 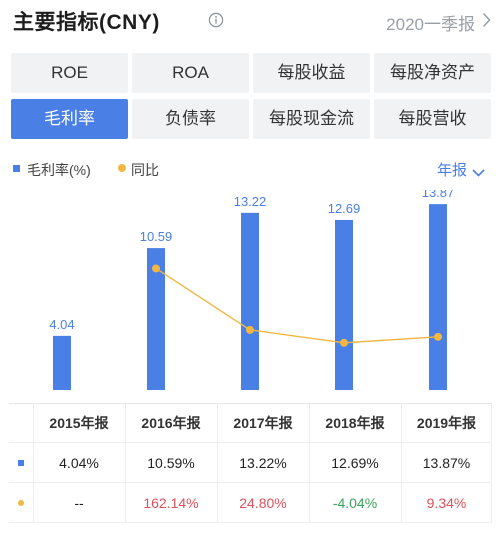 What do you see at coordinates (190, 119) in the screenshot?
I see `tab-debt-ratio: 负债率` at bounding box center [190, 119].